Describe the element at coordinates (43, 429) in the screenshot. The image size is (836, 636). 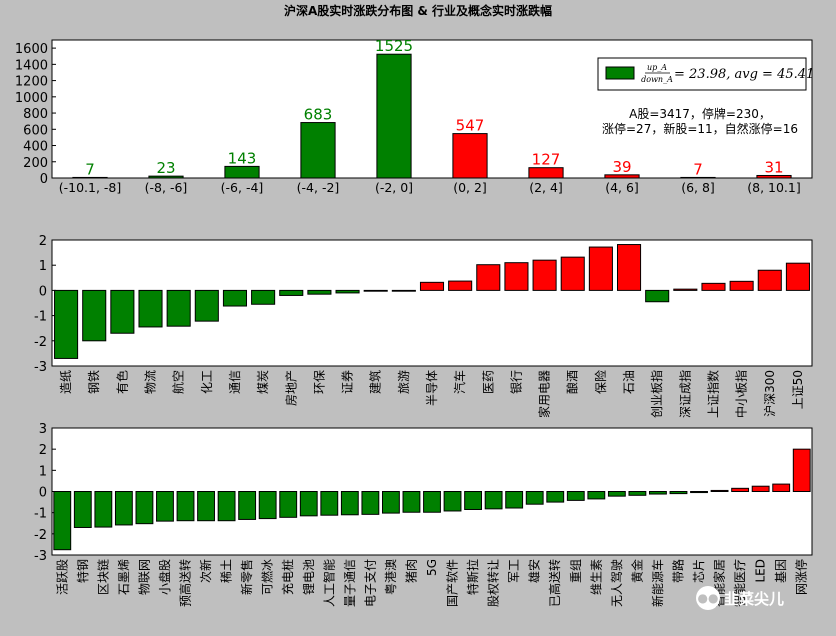
I see `y-tick-label: 3` at that location.